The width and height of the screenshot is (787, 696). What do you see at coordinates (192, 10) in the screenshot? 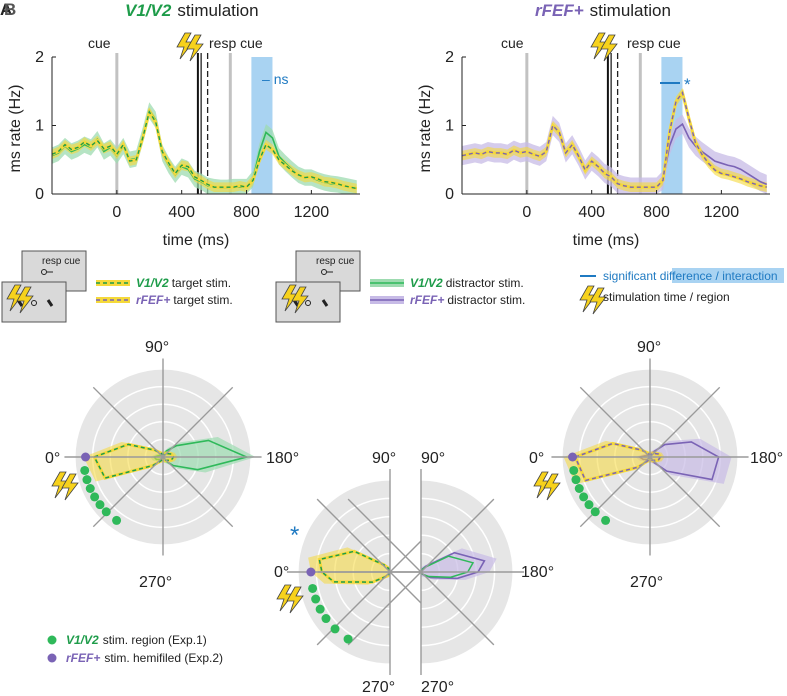
I see `left-title: V1/V2 stimulation` at bounding box center [192, 10].